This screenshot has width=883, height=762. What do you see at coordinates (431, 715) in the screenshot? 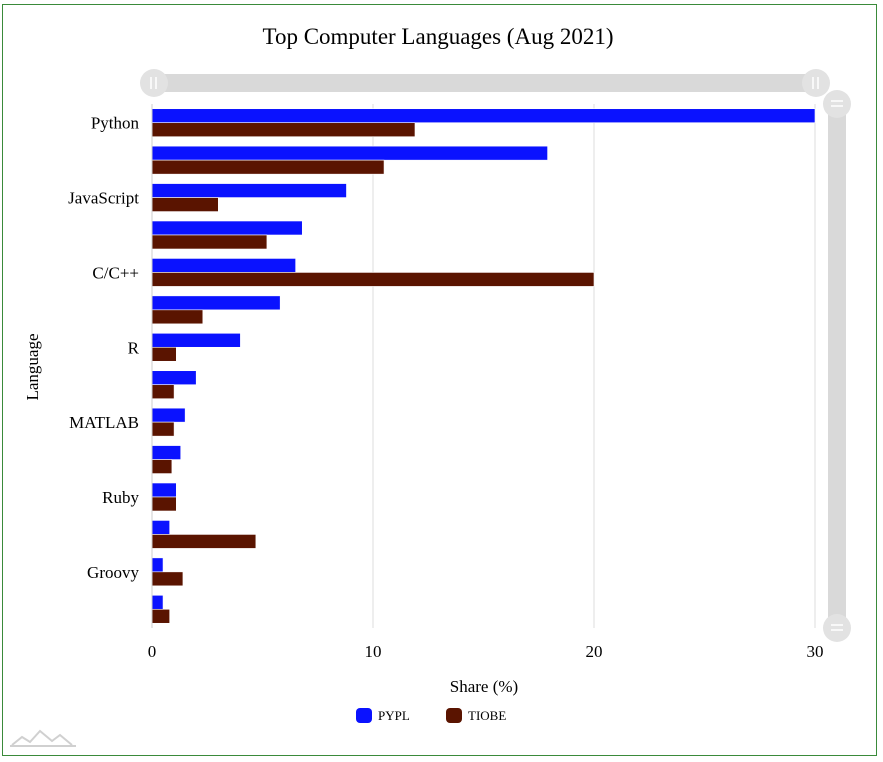
I see `legend: PYPL TIOBE` at bounding box center [431, 715].